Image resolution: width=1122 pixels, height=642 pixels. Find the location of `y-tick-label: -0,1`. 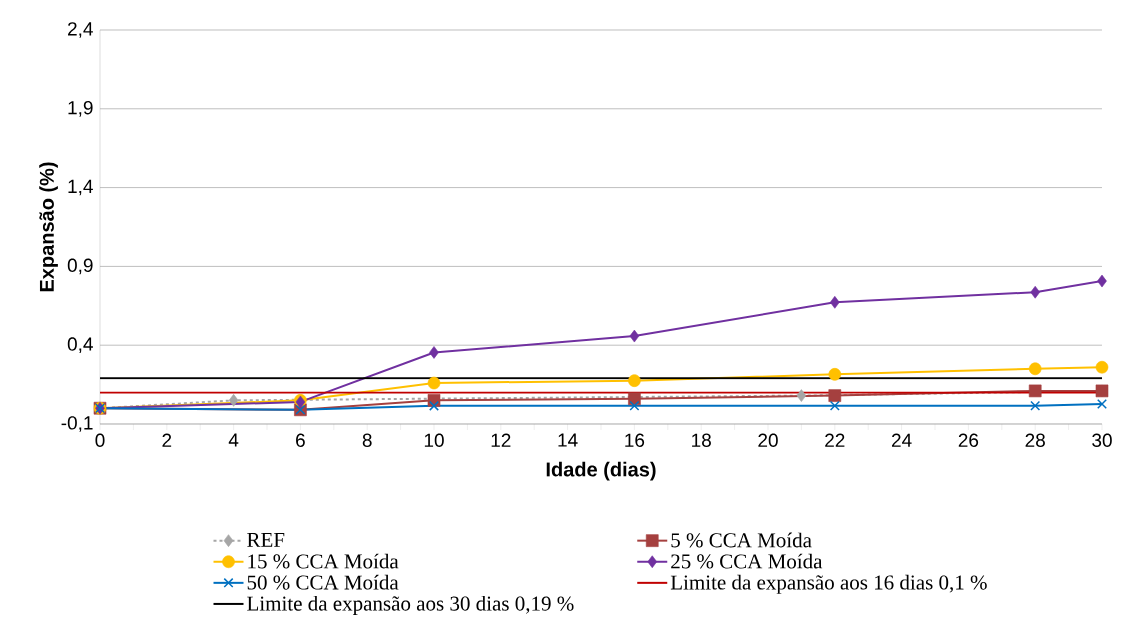

y-tick-label: -0,1 is located at coordinates (77, 424).